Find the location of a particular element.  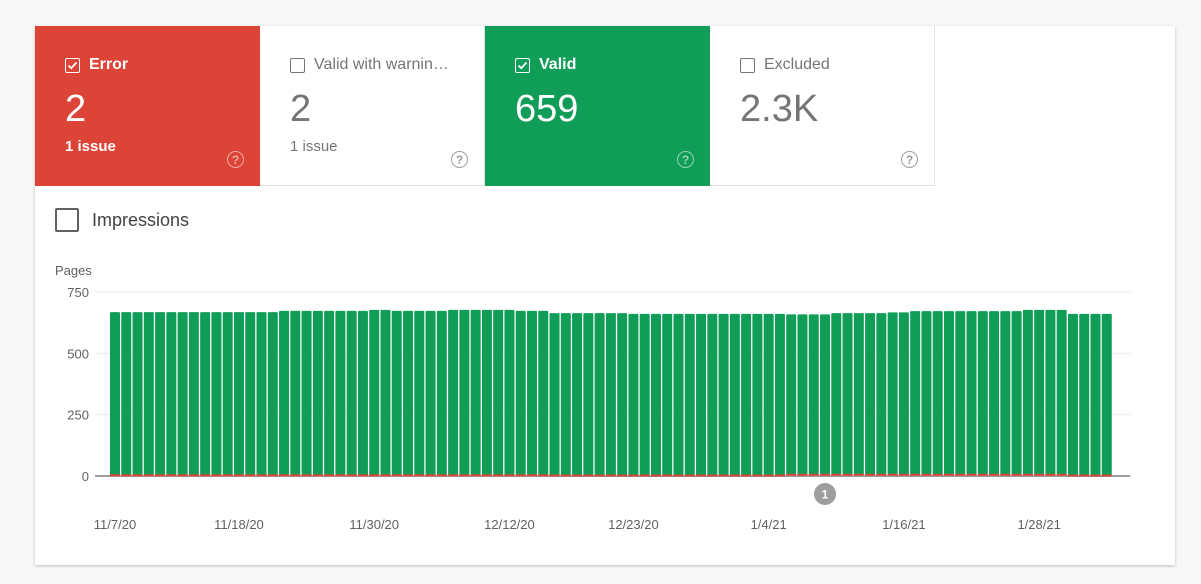

tile-value: 2 is located at coordinates (301, 109).